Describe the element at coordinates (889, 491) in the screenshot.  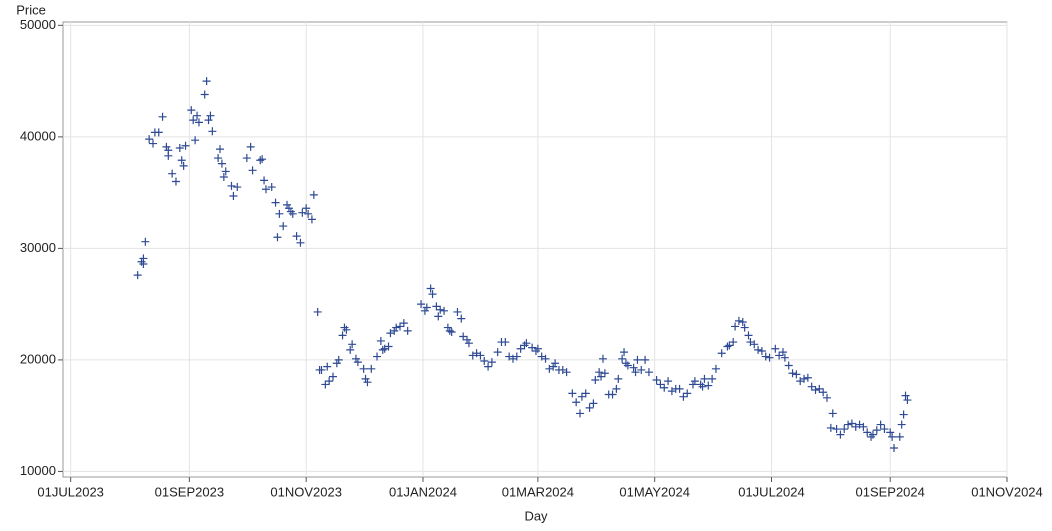
I see `x-tick-label: 01SEP2024` at that location.